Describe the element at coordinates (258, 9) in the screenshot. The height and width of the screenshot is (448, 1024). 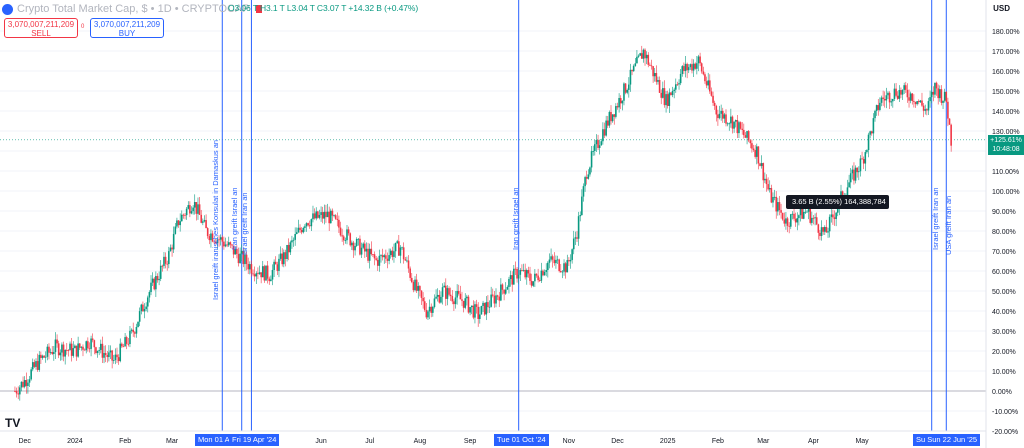
I see `flag-icon` at that location.